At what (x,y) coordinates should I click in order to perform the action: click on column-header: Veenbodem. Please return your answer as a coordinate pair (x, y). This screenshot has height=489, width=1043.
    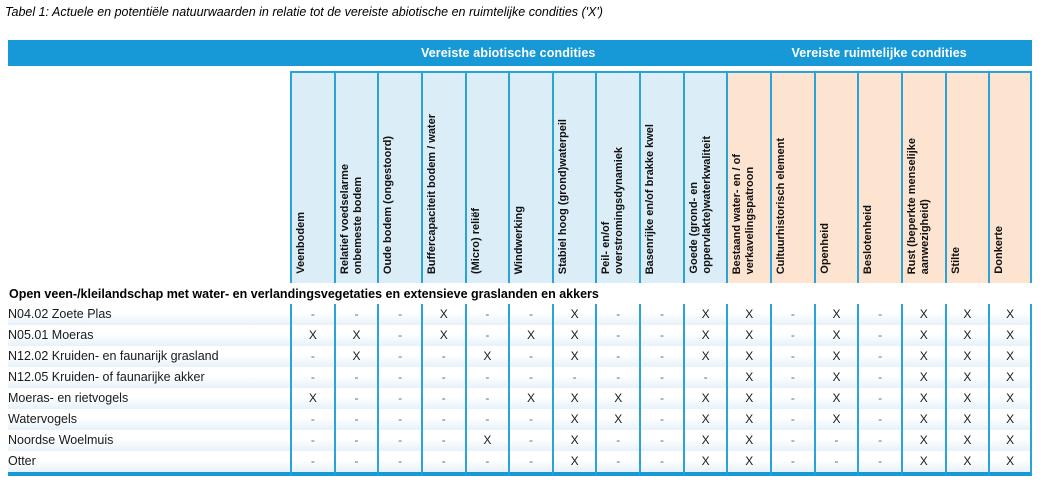
    Looking at the image, I should click on (312, 177).